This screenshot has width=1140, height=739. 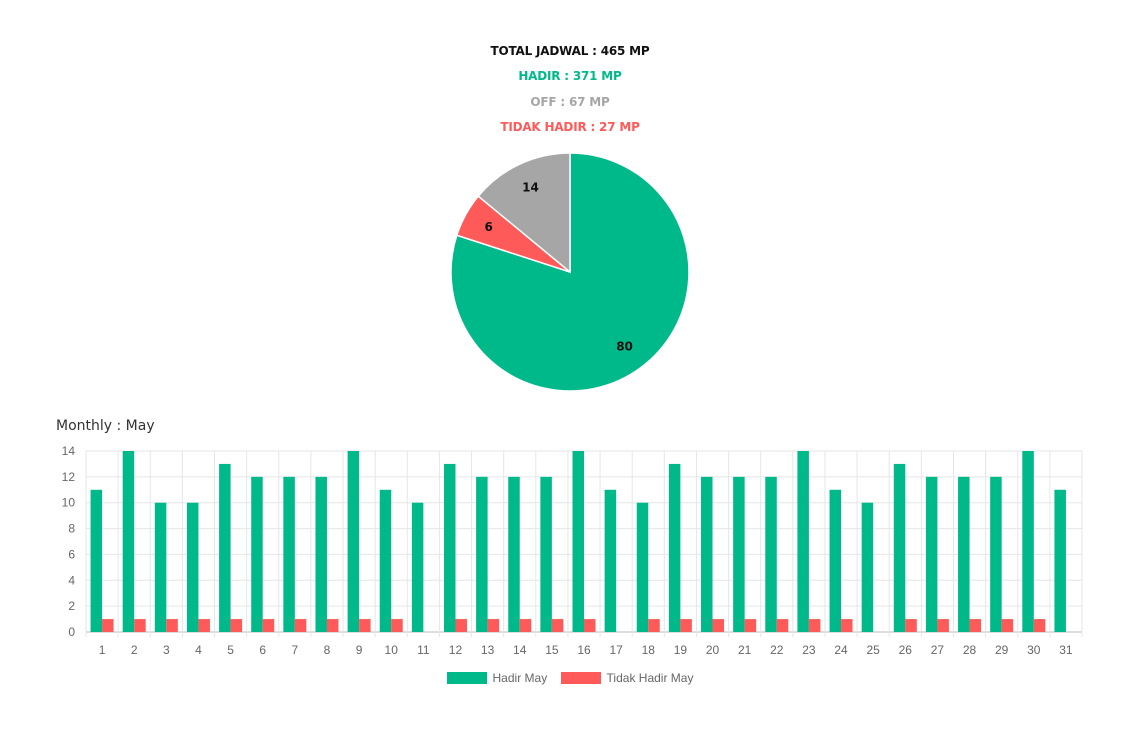 What do you see at coordinates (681, 650) in the screenshot?
I see `x-tick-label: 19` at bounding box center [681, 650].